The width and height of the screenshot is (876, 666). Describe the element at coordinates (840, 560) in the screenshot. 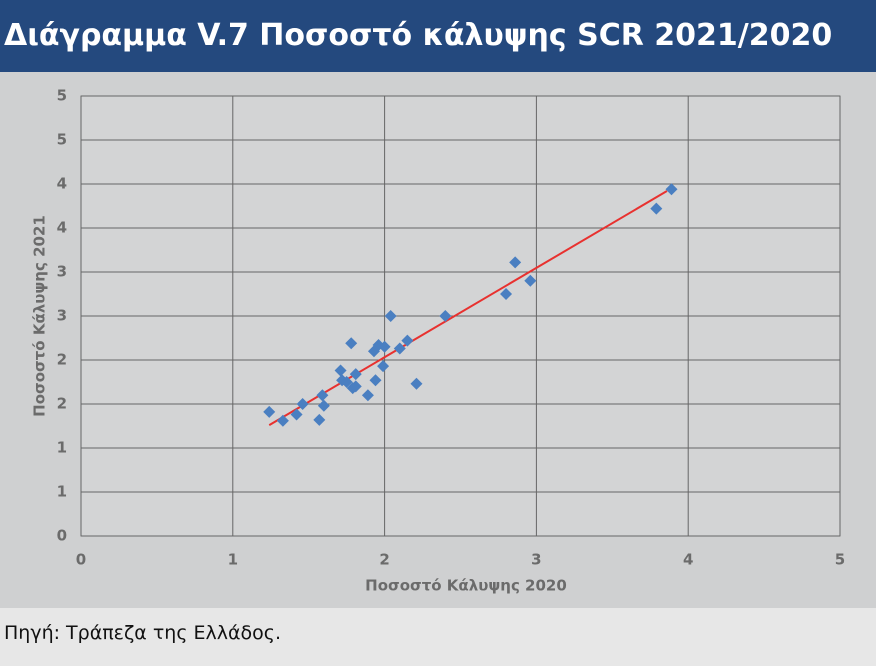

I see `x-tick-label: 5` at that location.